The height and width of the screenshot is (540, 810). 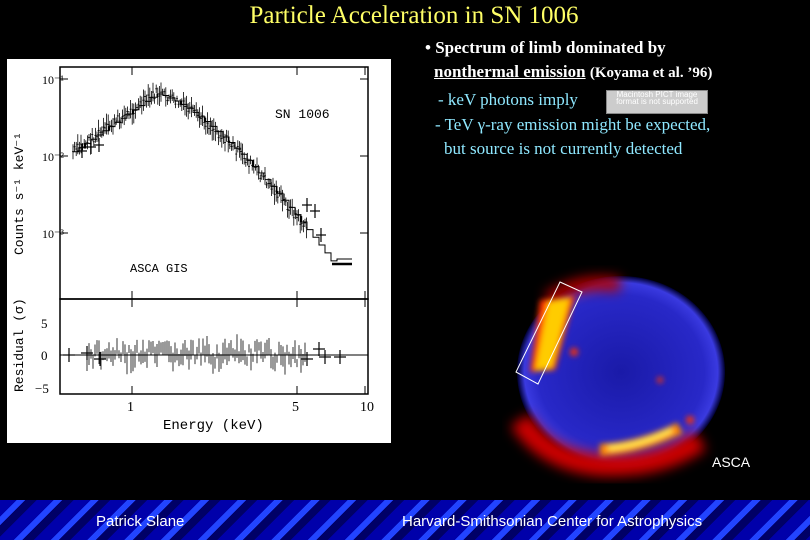 What do you see at coordinates (159, 269) in the screenshot?
I see `instrument-label: ASCA GIS` at bounding box center [159, 269].